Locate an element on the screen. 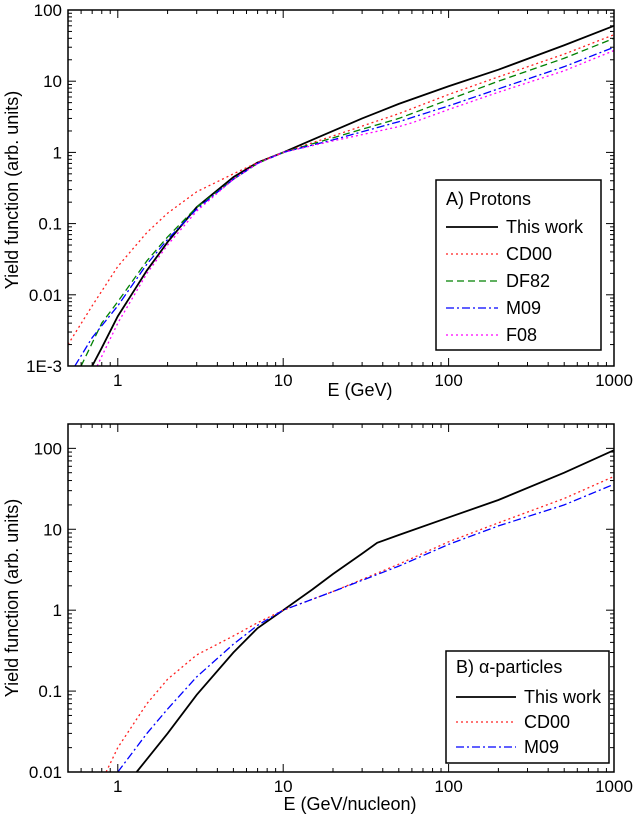  legend-box-protons is located at coordinates (518, 265).